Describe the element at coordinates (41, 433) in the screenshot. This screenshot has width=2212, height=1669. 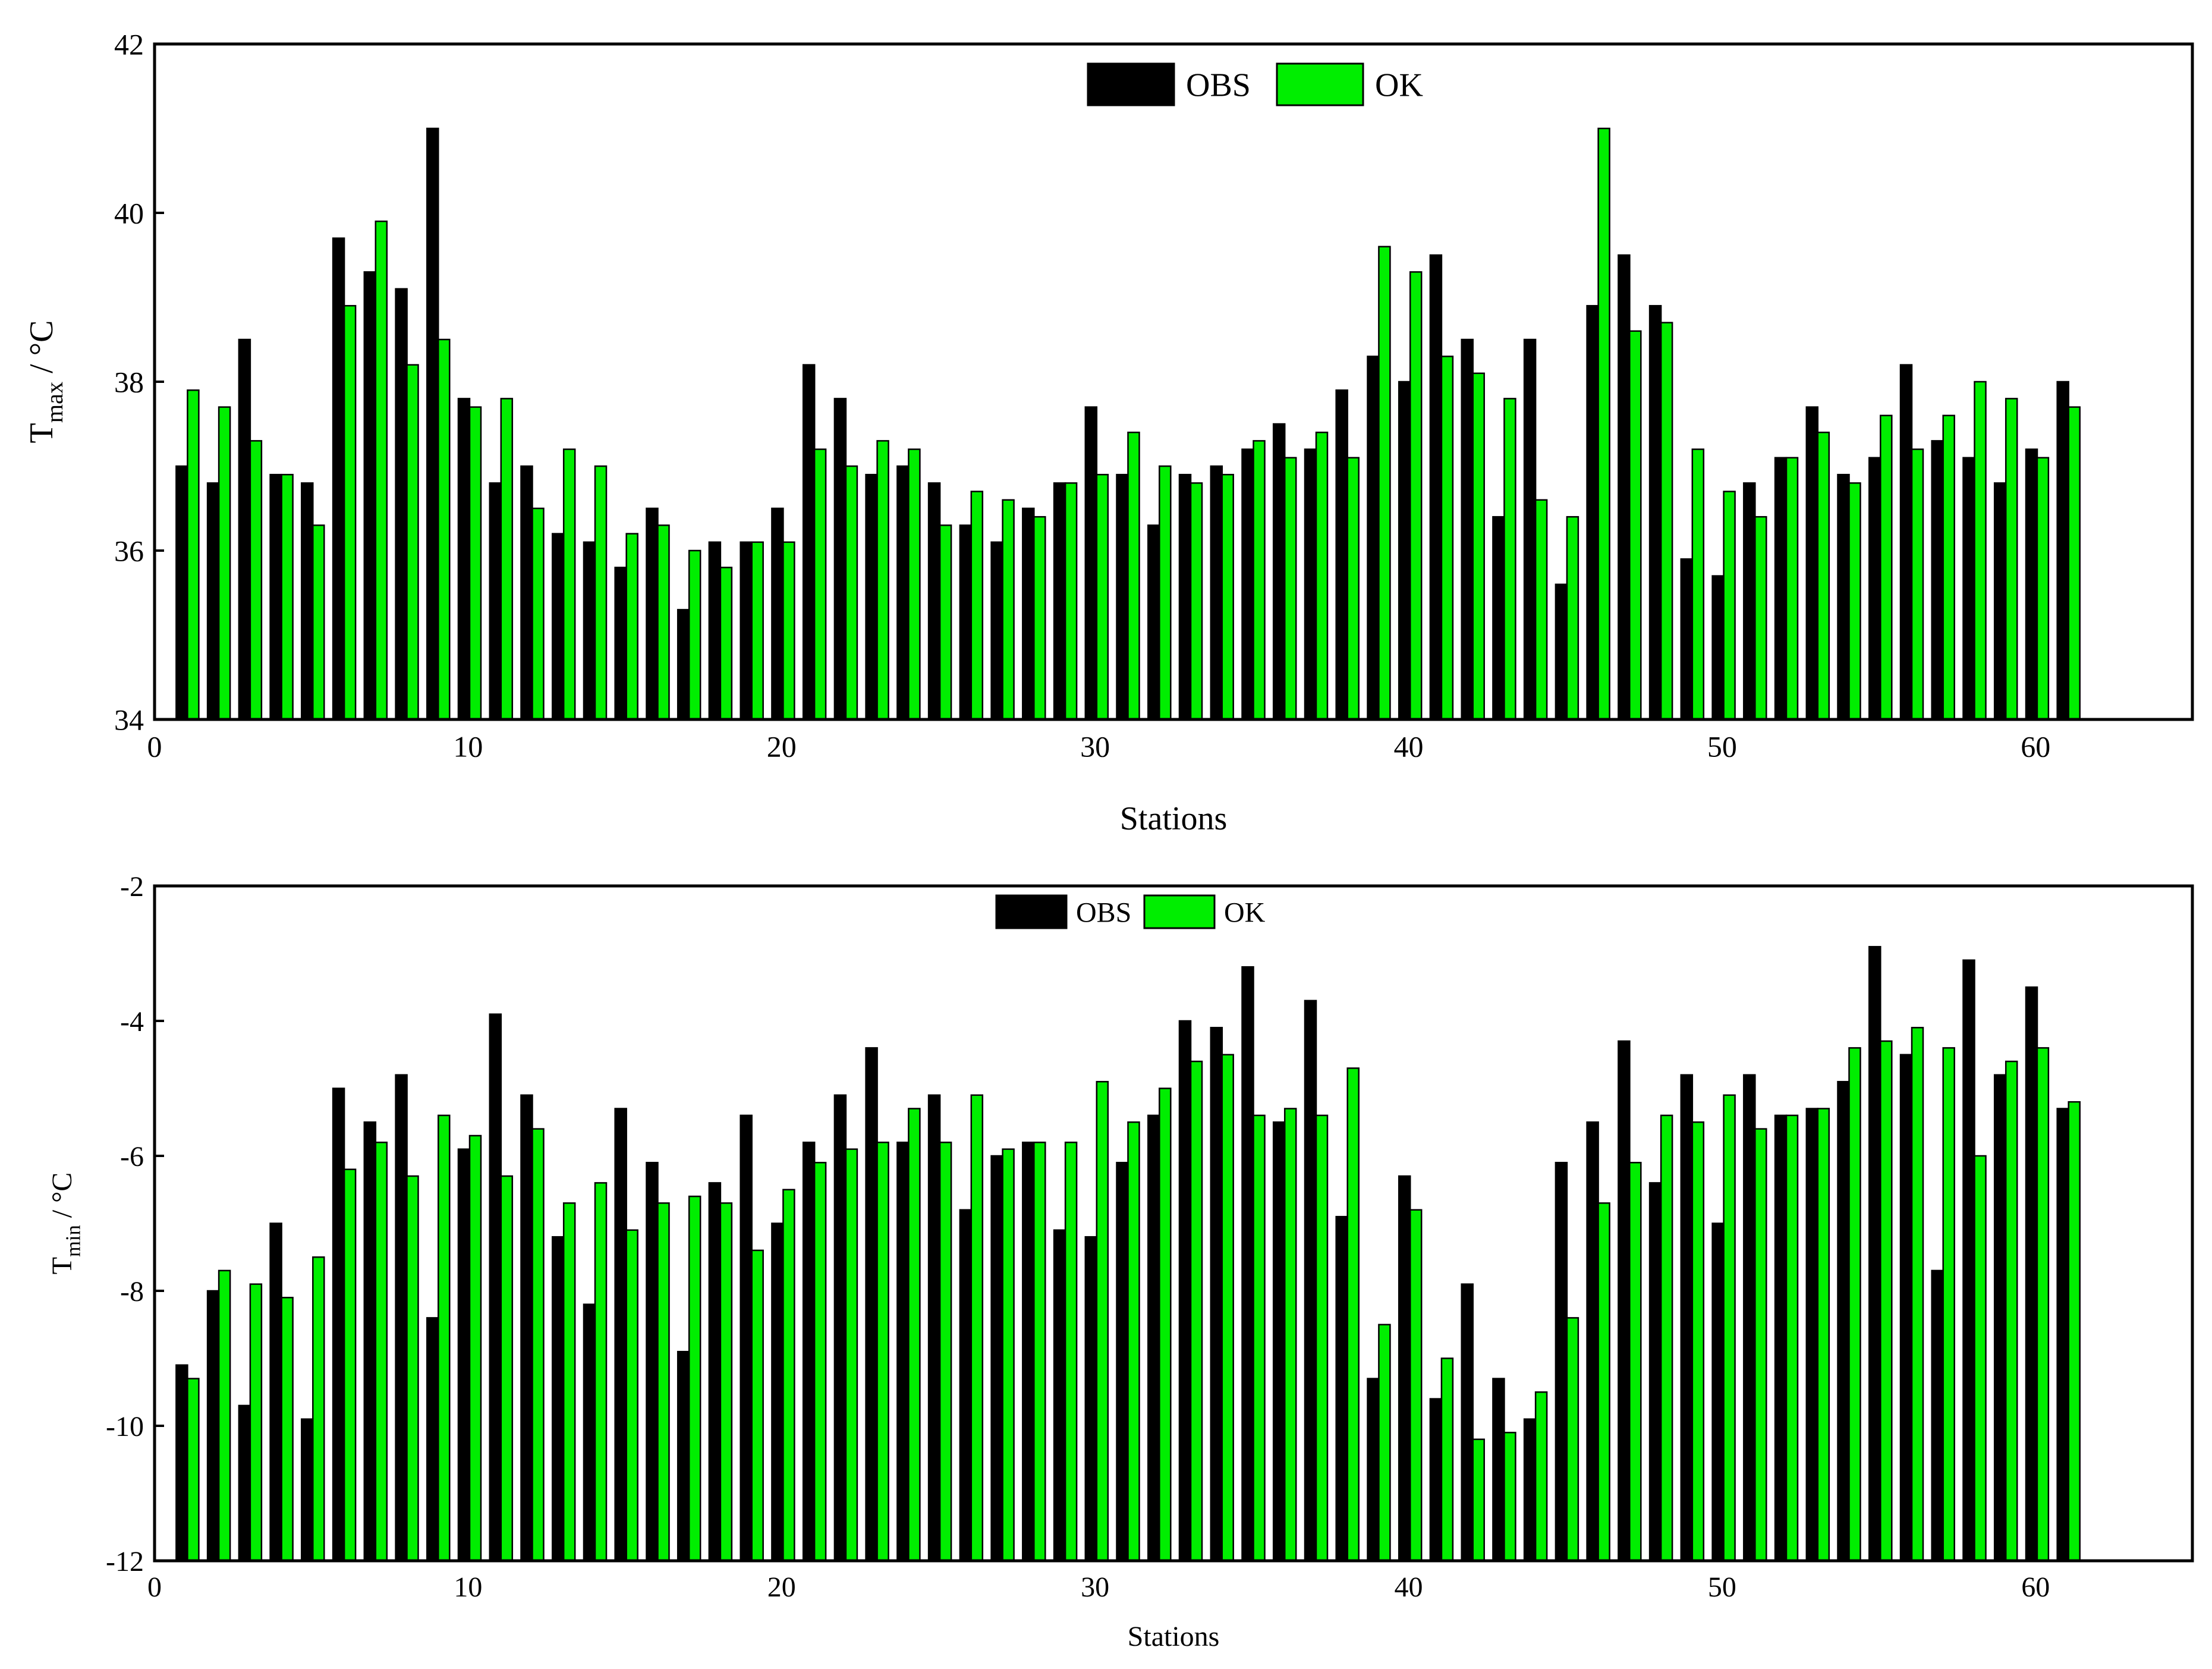
I see `y-label-main: T` at that location.